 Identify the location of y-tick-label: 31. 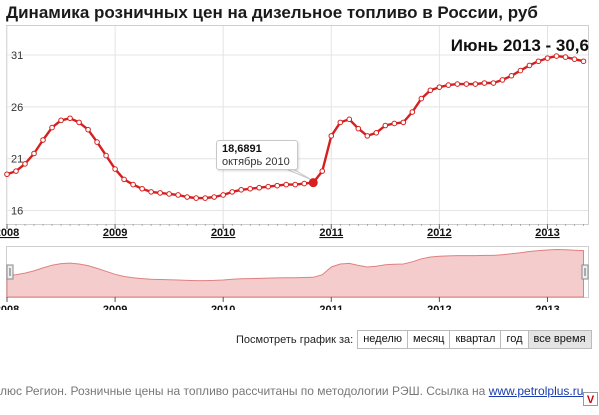
(17, 56).